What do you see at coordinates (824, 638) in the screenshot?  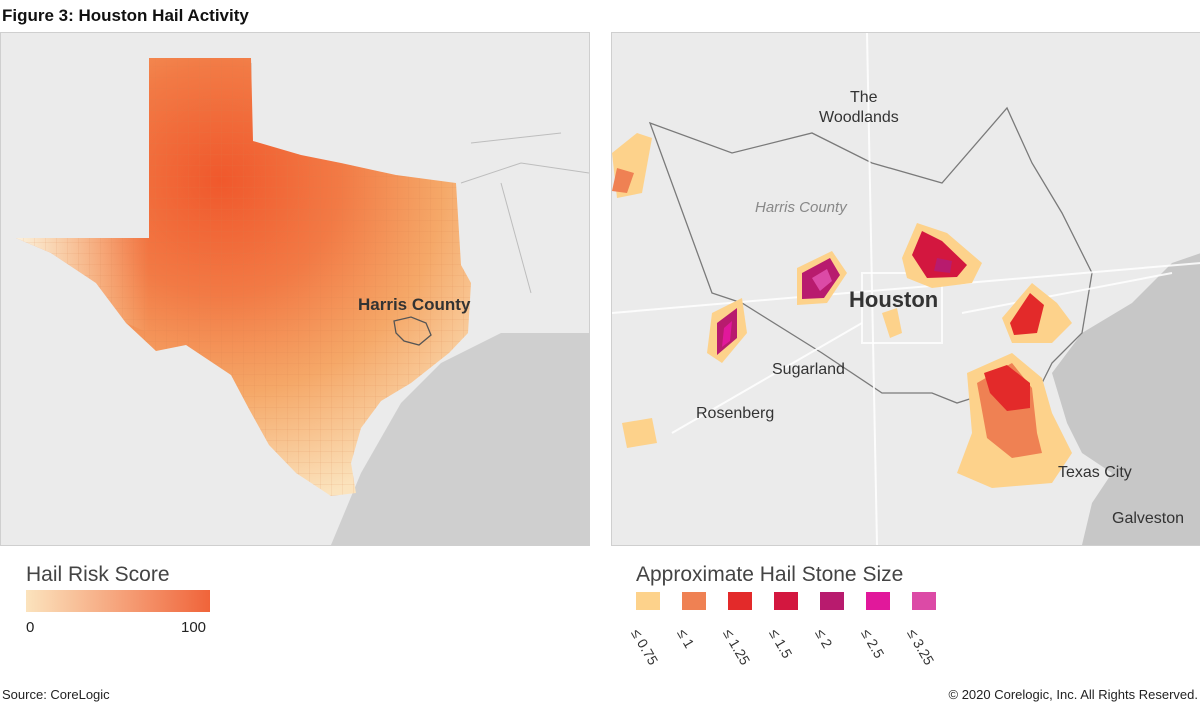 I see `size-swatch-label: ≤ 2` at bounding box center [824, 638].